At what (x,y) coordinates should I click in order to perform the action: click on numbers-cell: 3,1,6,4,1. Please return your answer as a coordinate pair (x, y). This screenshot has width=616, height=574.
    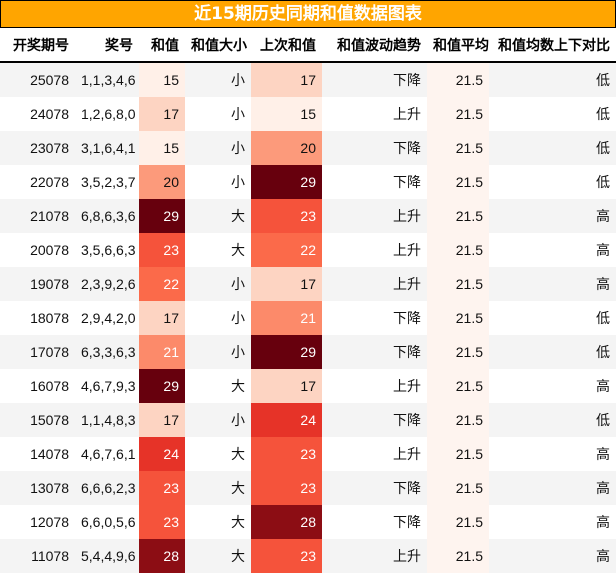
    Looking at the image, I should click on (107, 148).